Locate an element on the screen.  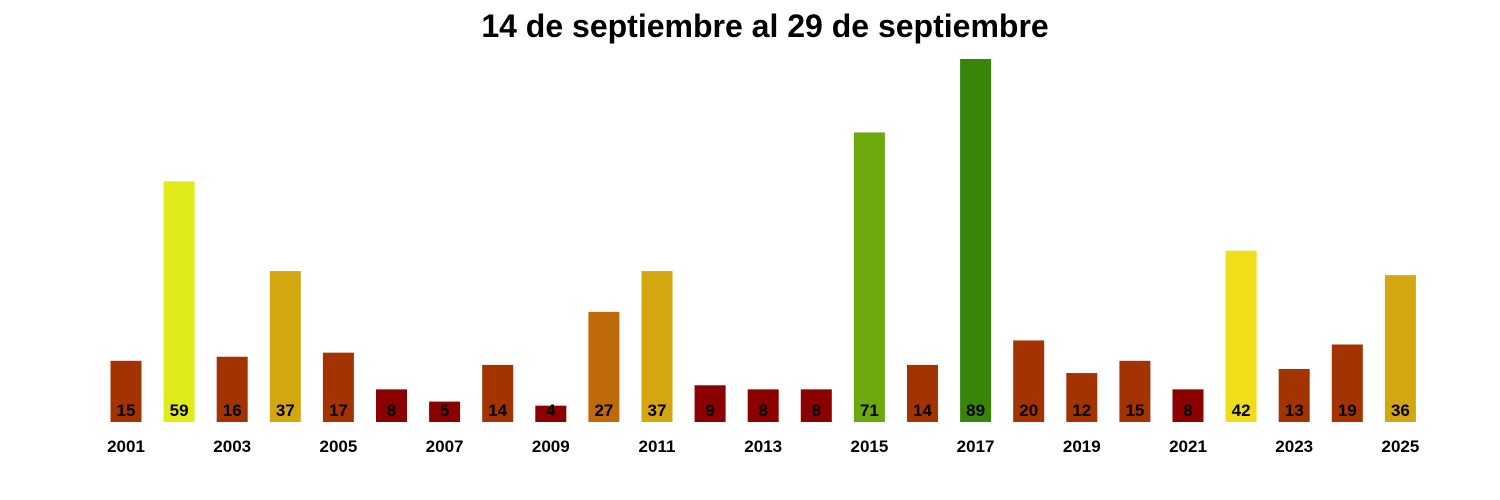
value-label-2007: 5 is located at coordinates (444, 410).